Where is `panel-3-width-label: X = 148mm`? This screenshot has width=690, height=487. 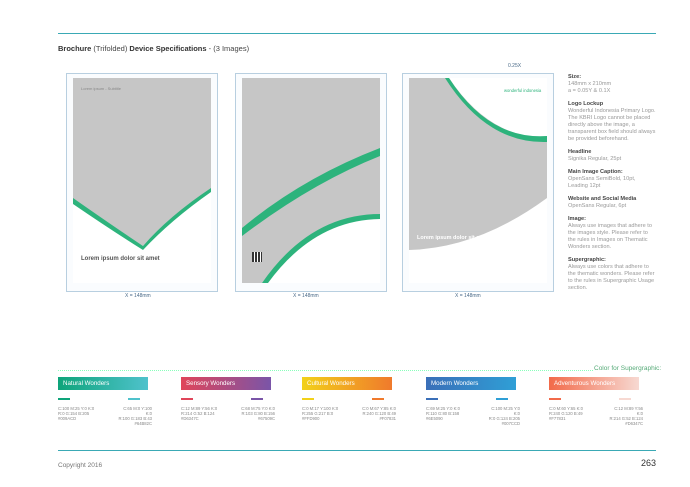 panel-3-width-label: X = 148mm is located at coordinates (468, 296).